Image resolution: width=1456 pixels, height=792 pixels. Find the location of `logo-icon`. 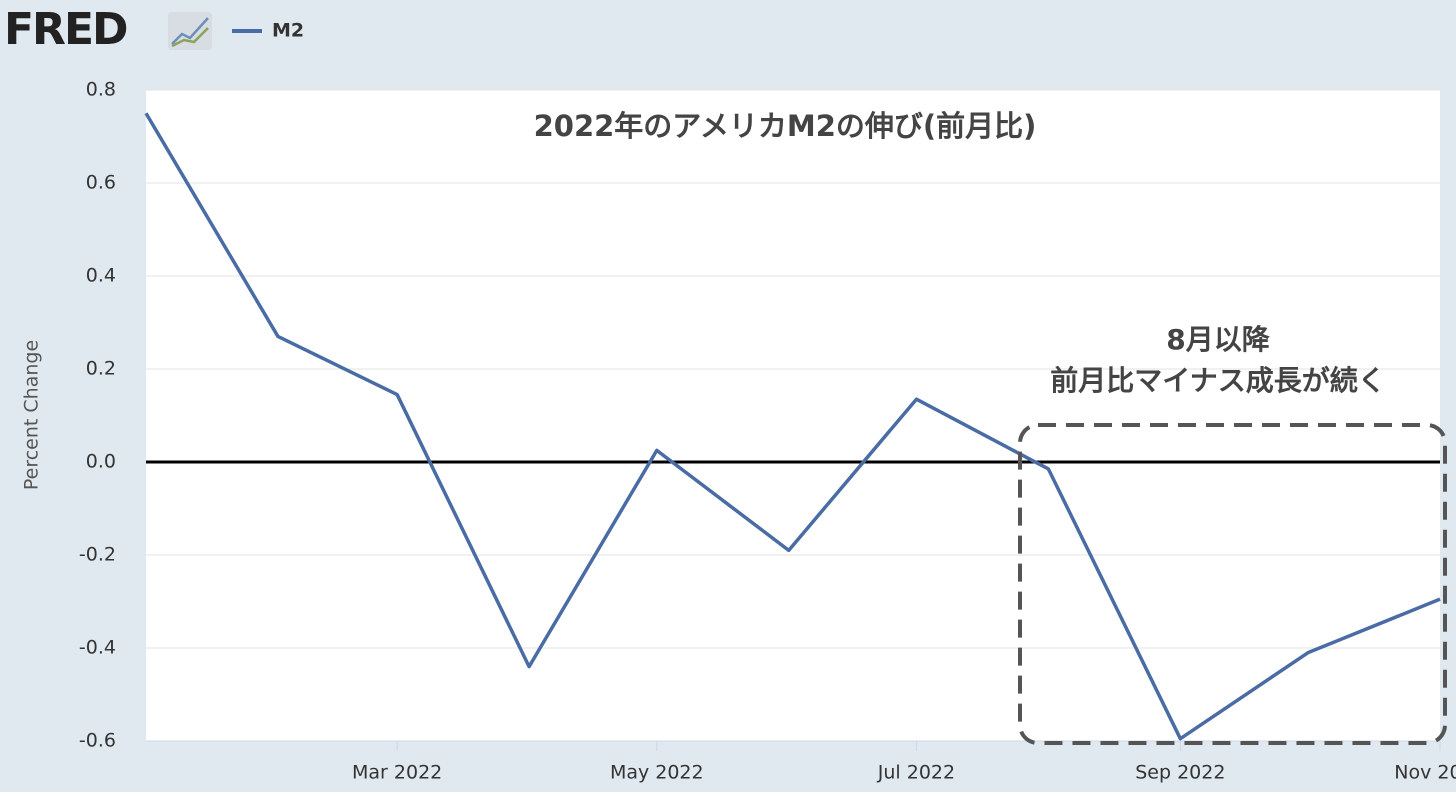

logo-icon is located at coordinates (190, 31).